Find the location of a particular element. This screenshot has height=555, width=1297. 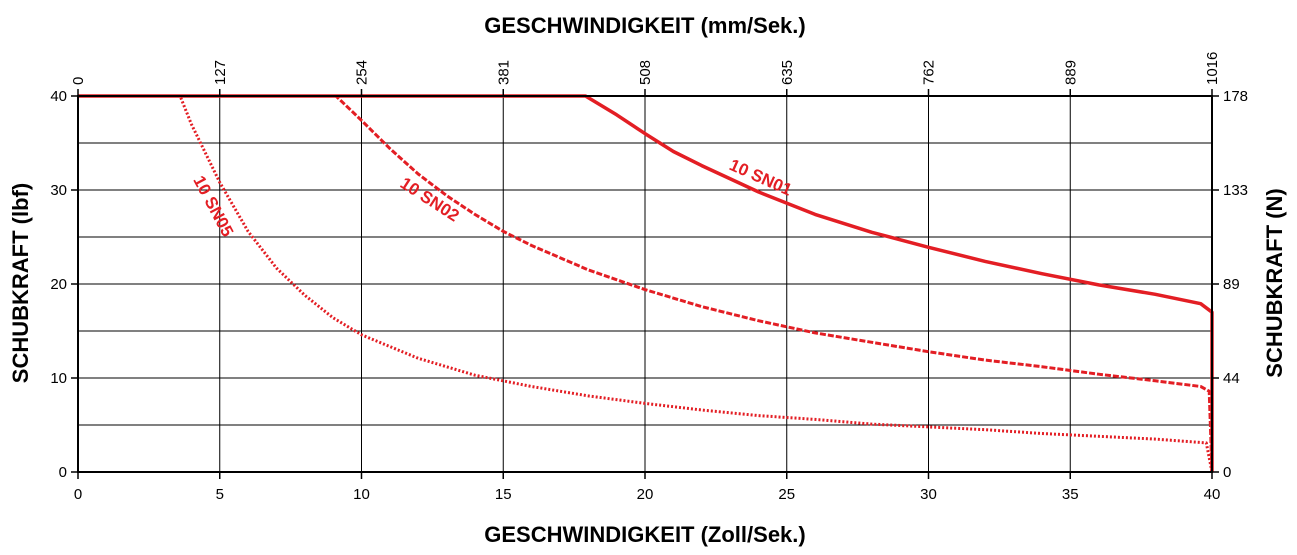

x2-tick-label: 635 is located at coordinates (787, 72).